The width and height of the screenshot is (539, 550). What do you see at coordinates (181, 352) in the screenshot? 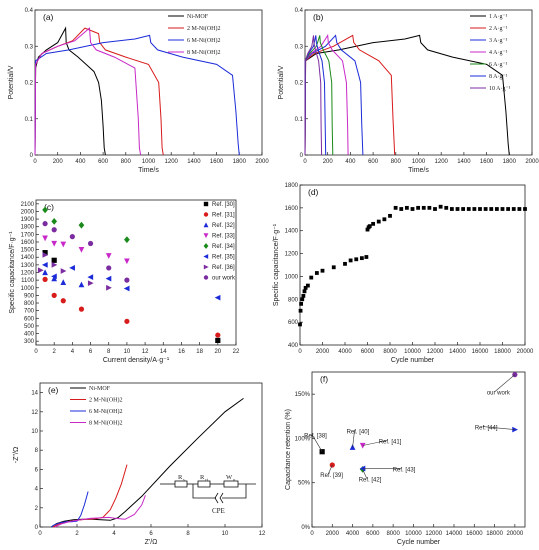
I see `x-tick-label: 16` at bounding box center [181, 352].